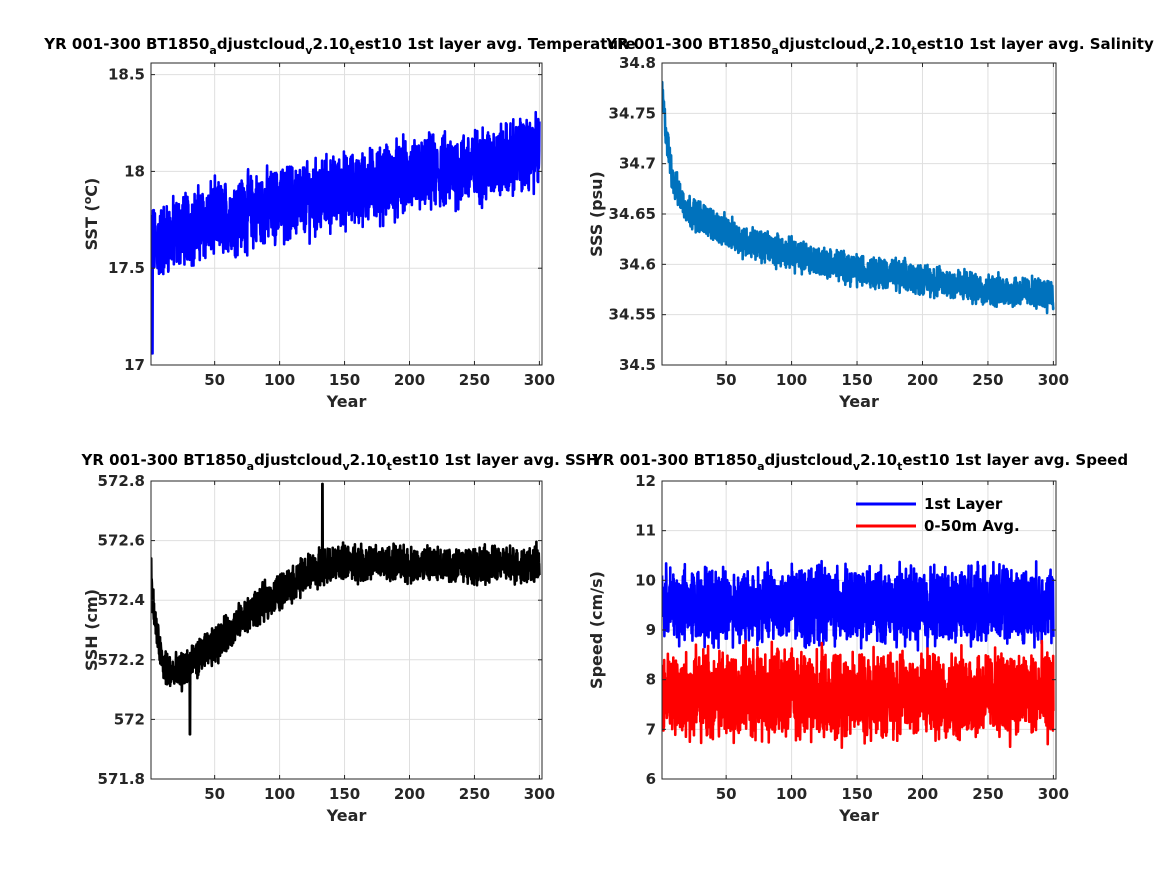 The width and height of the screenshot is (1167, 875). Describe the element at coordinates (637, 63) in the screenshot. I see `y-tick-label: 34.8` at that location.